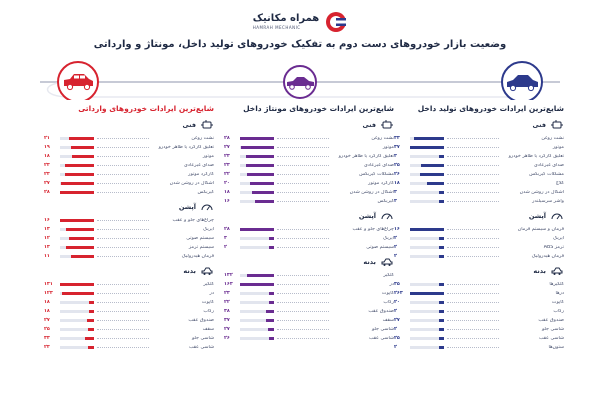  What do you see at coordinates (227, 229) in the screenshot?
I see `item-value: ۲۸` at bounding box center [227, 229].